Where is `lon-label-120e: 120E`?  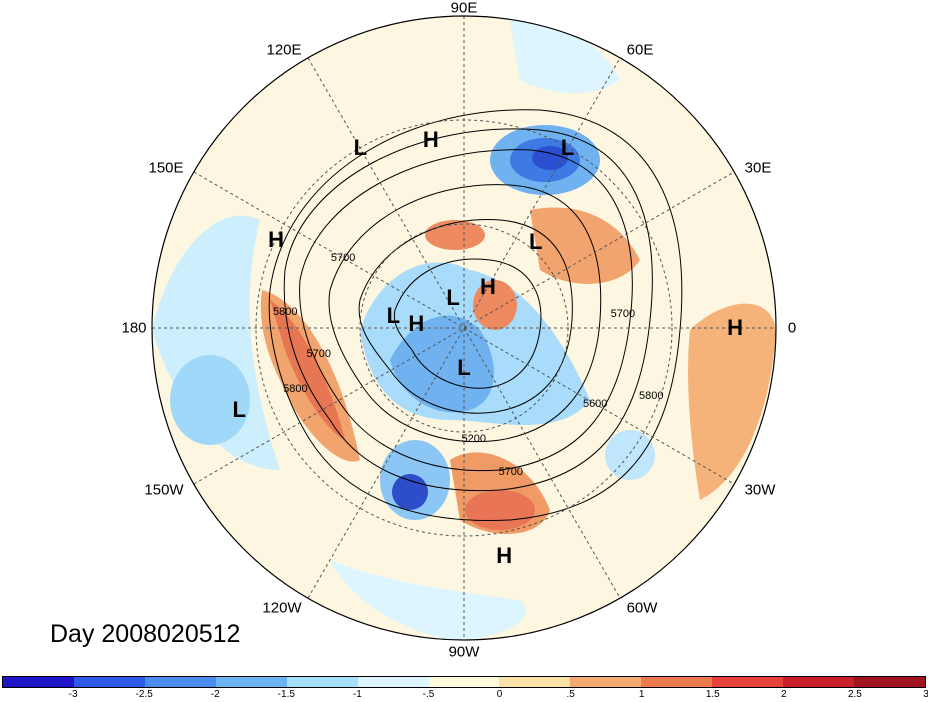 lon-label-120e: 120E is located at coordinates (284, 50).